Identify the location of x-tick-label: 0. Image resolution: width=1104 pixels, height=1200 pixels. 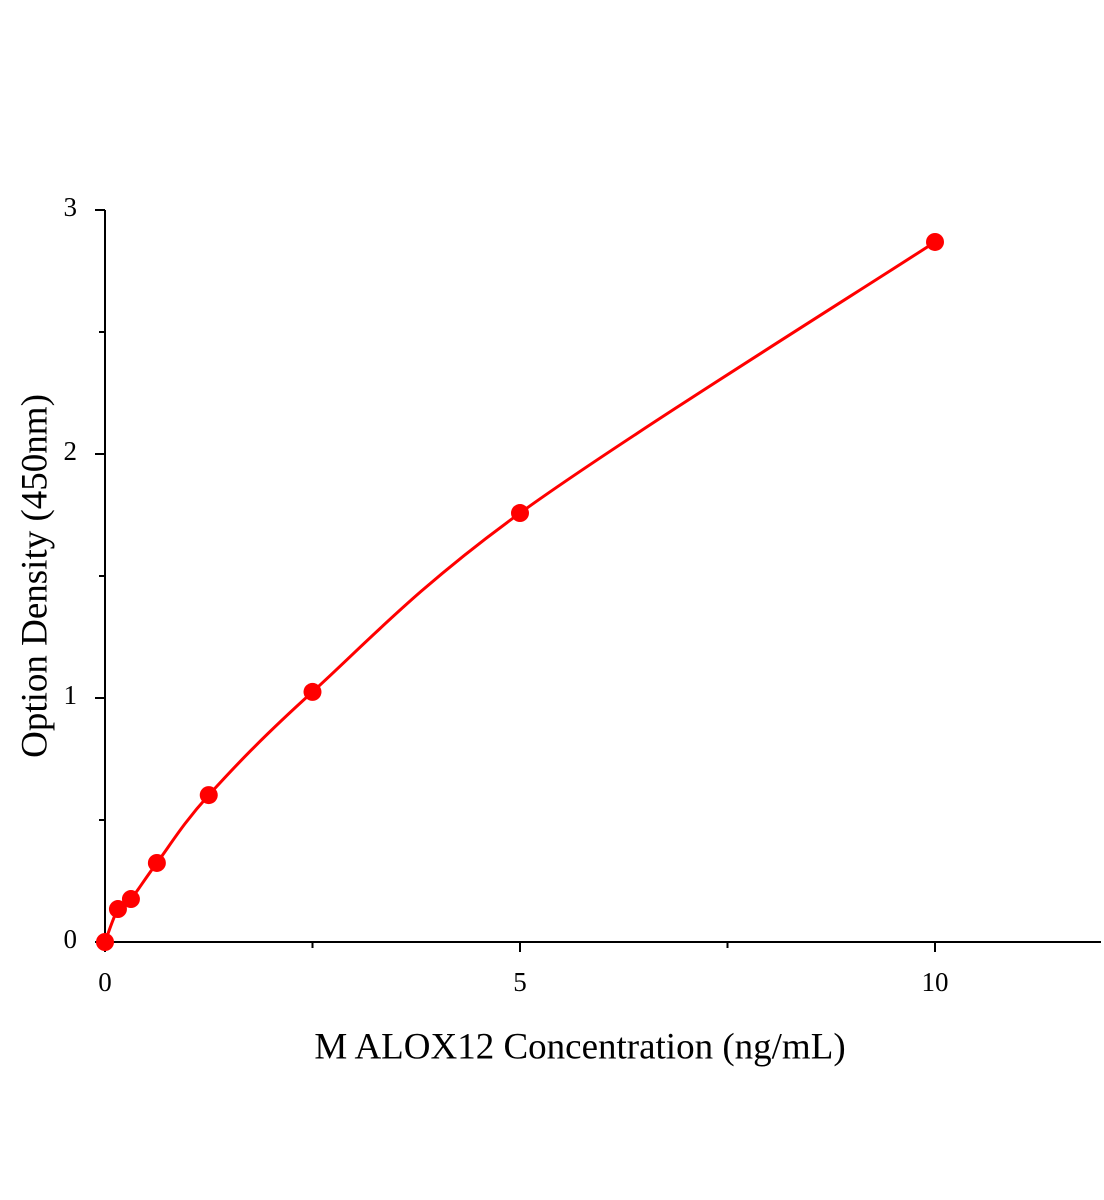
(105, 982).